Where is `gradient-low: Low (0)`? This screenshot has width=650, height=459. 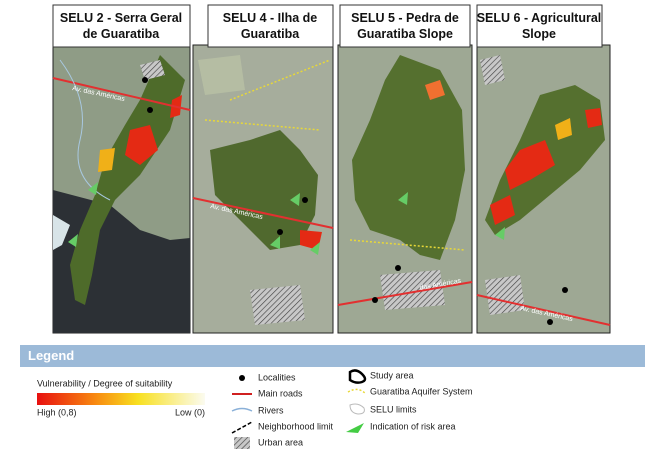
gradient-low: Low (0) is located at coordinates (190, 412).